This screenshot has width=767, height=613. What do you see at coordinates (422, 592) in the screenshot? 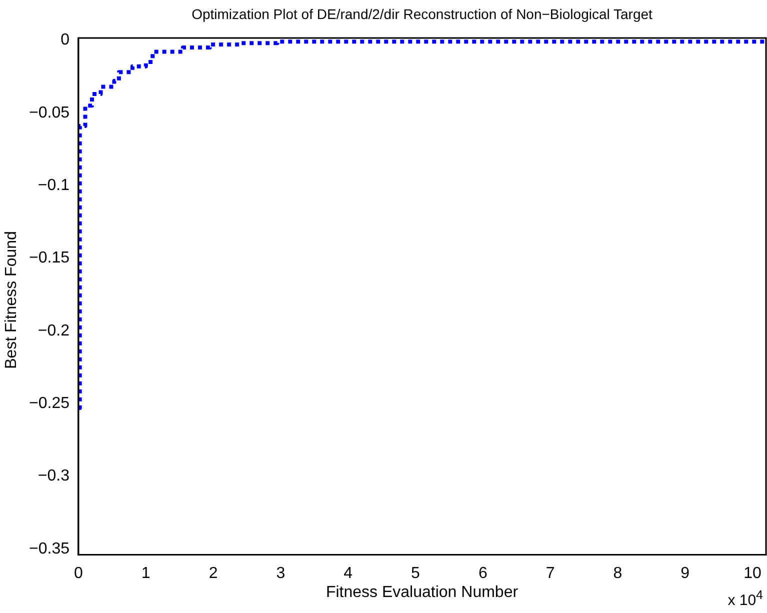
I see `x-axis-title: Fitness Evaluation Number` at bounding box center [422, 592].